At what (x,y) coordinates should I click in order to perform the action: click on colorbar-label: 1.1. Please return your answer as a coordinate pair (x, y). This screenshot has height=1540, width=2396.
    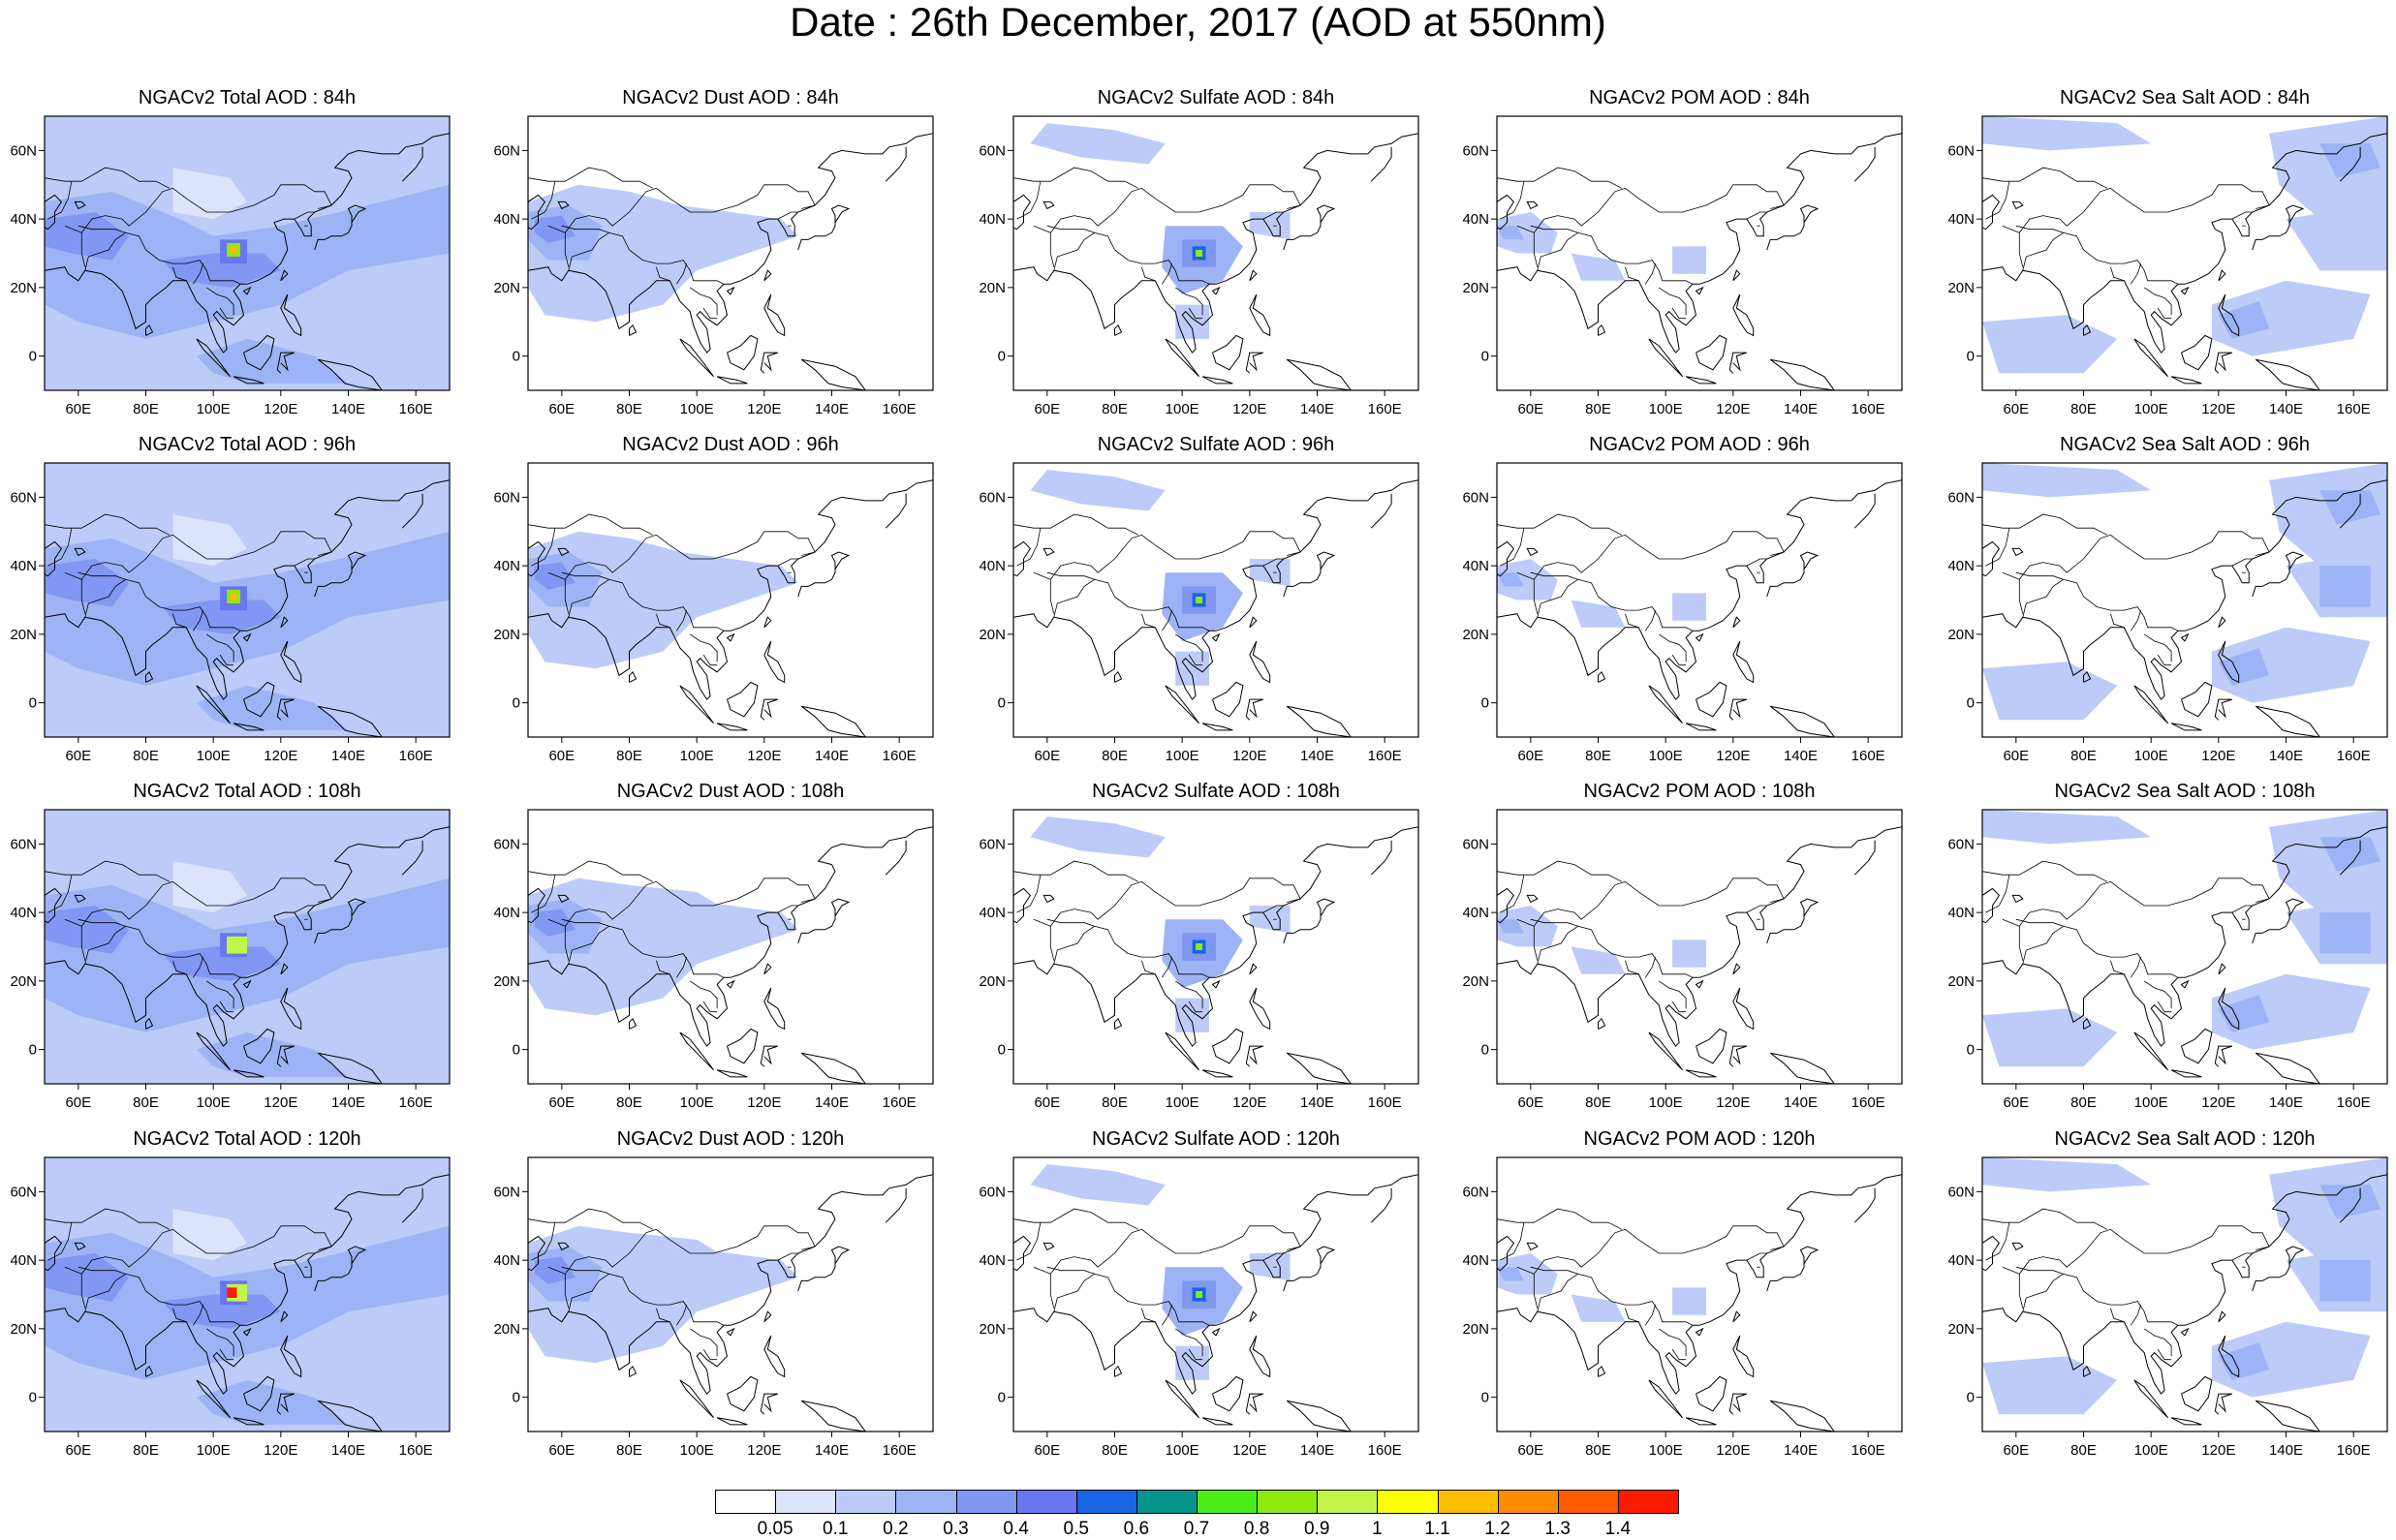
    Looking at the image, I should click on (1437, 1529).